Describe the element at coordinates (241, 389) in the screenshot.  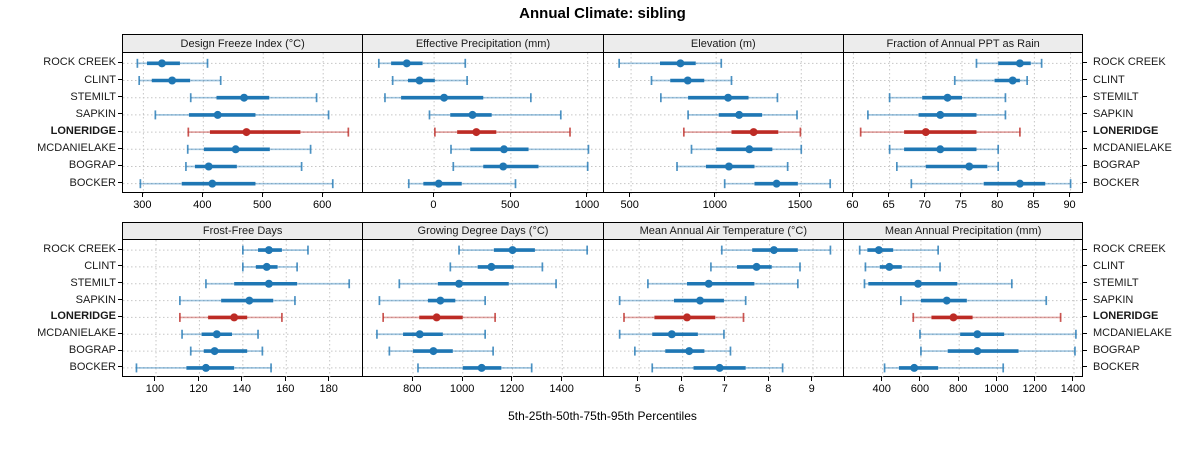
I see `x-axis-tick-label: 140` at that location.